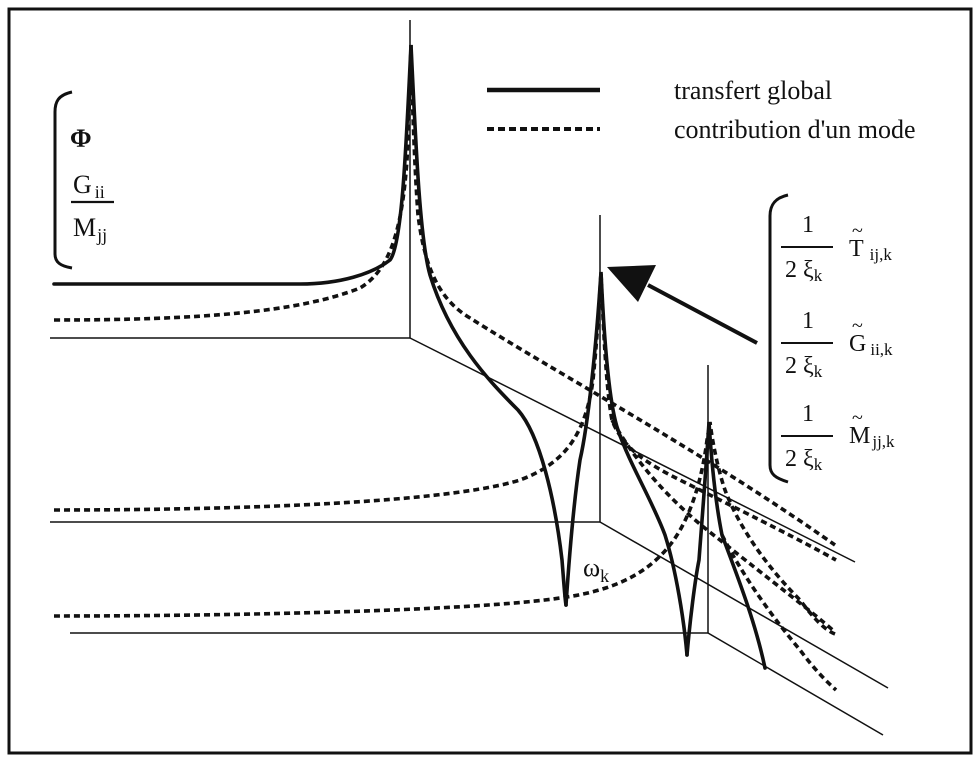  Describe the element at coordinates (857, 326) in the screenshot. I see `tilde-g: ~` at that location.